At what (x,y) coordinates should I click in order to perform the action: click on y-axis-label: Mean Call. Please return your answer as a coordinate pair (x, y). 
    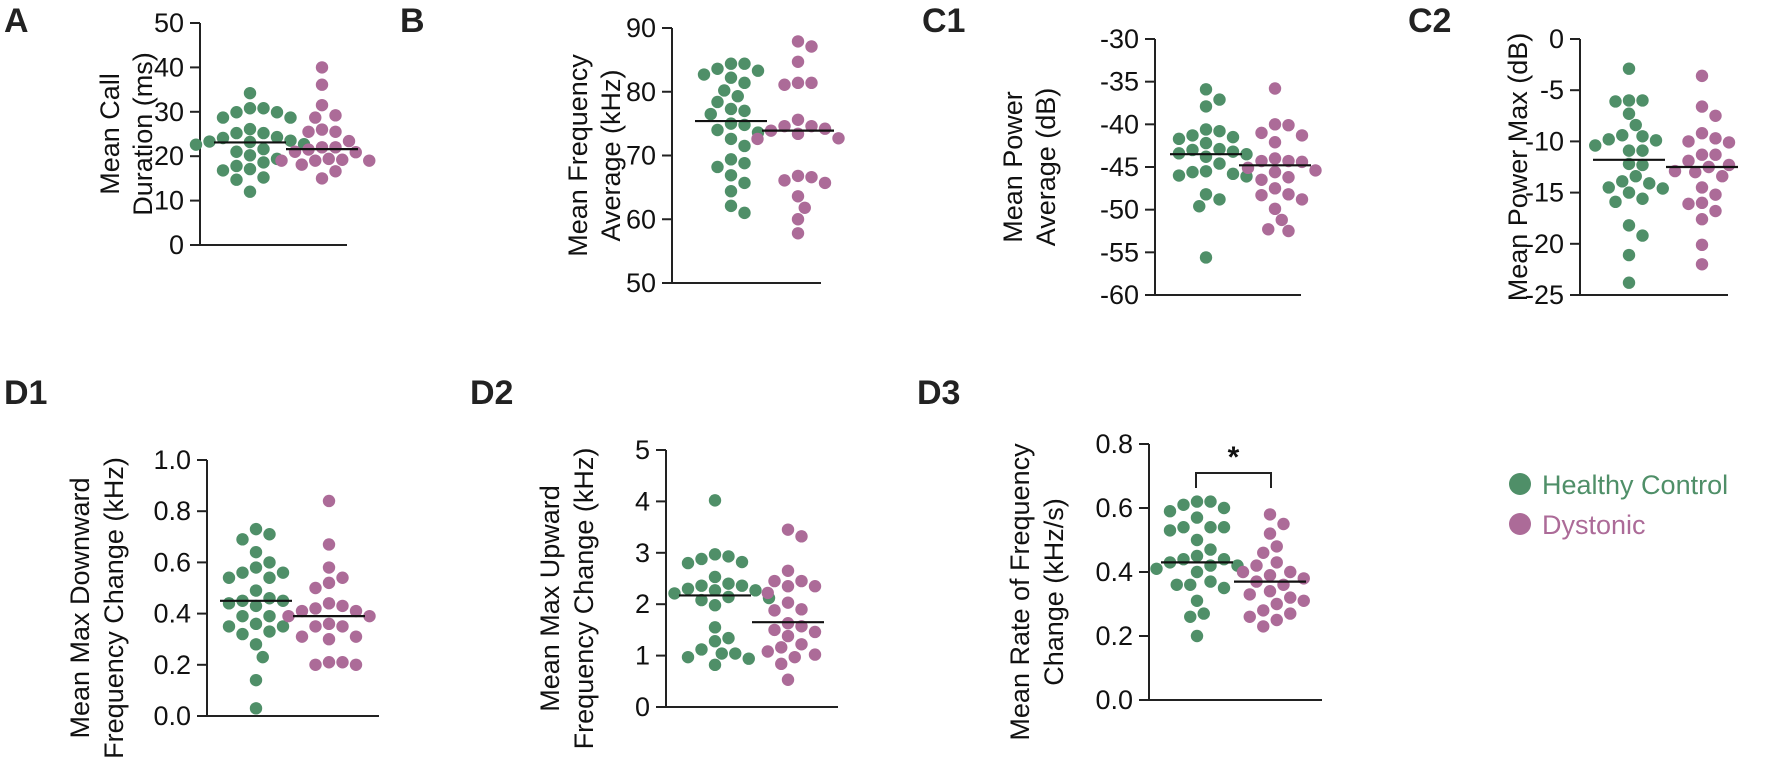
    Looking at the image, I should click on (110, 134).